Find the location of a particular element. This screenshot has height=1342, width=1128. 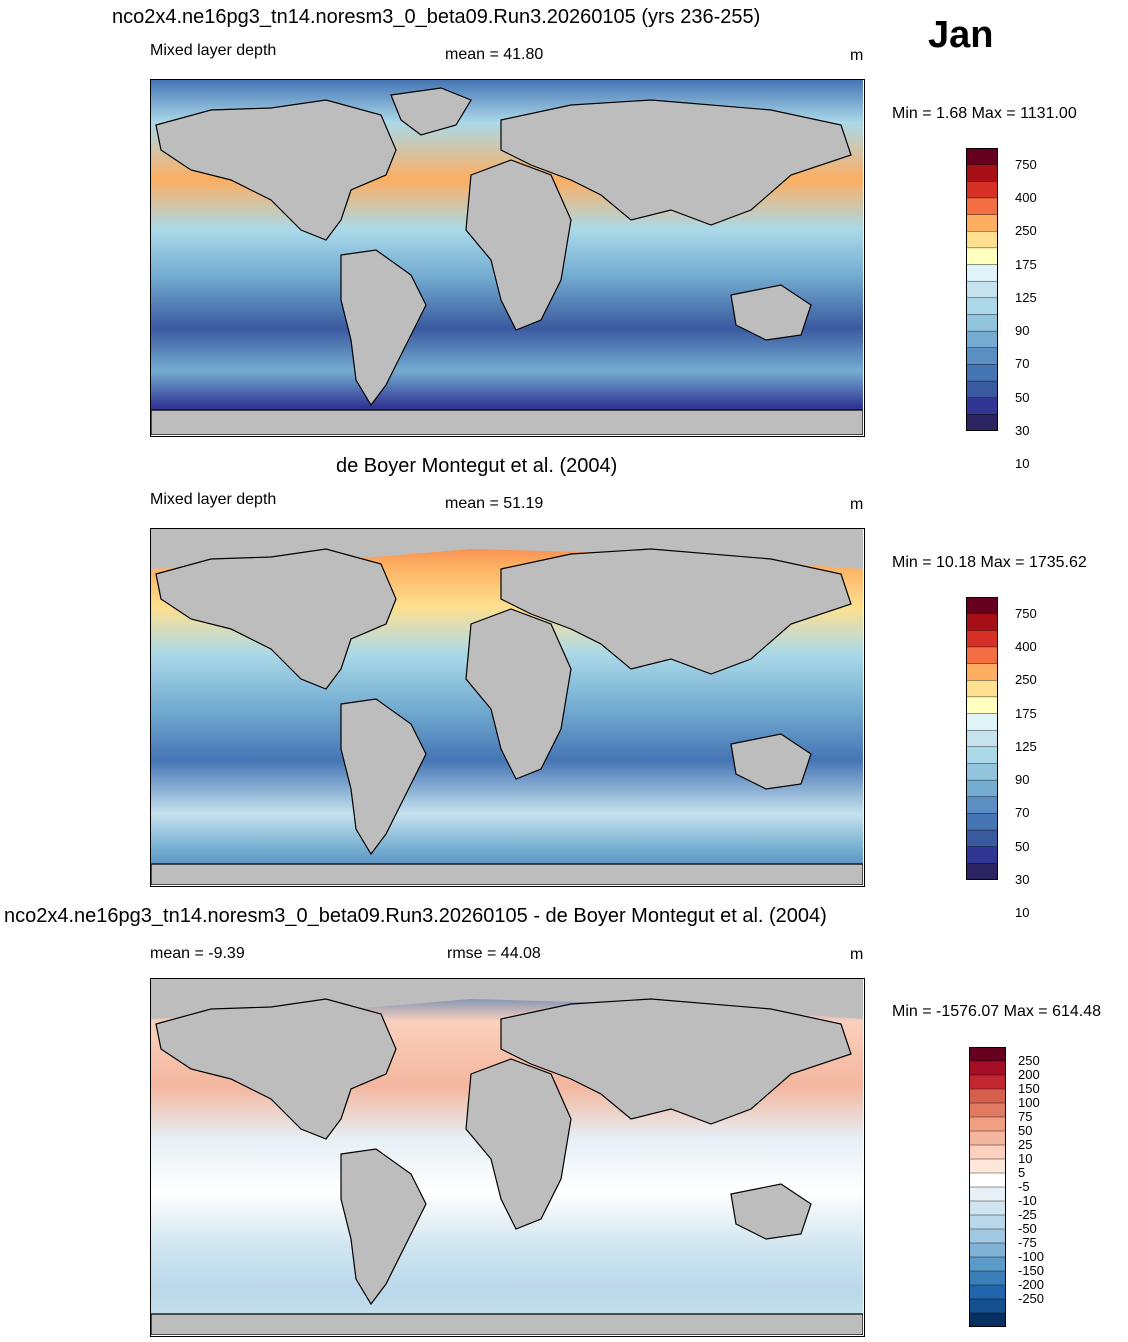

panel1-mean: mean = 41.80 is located at coordinates (494, 54).